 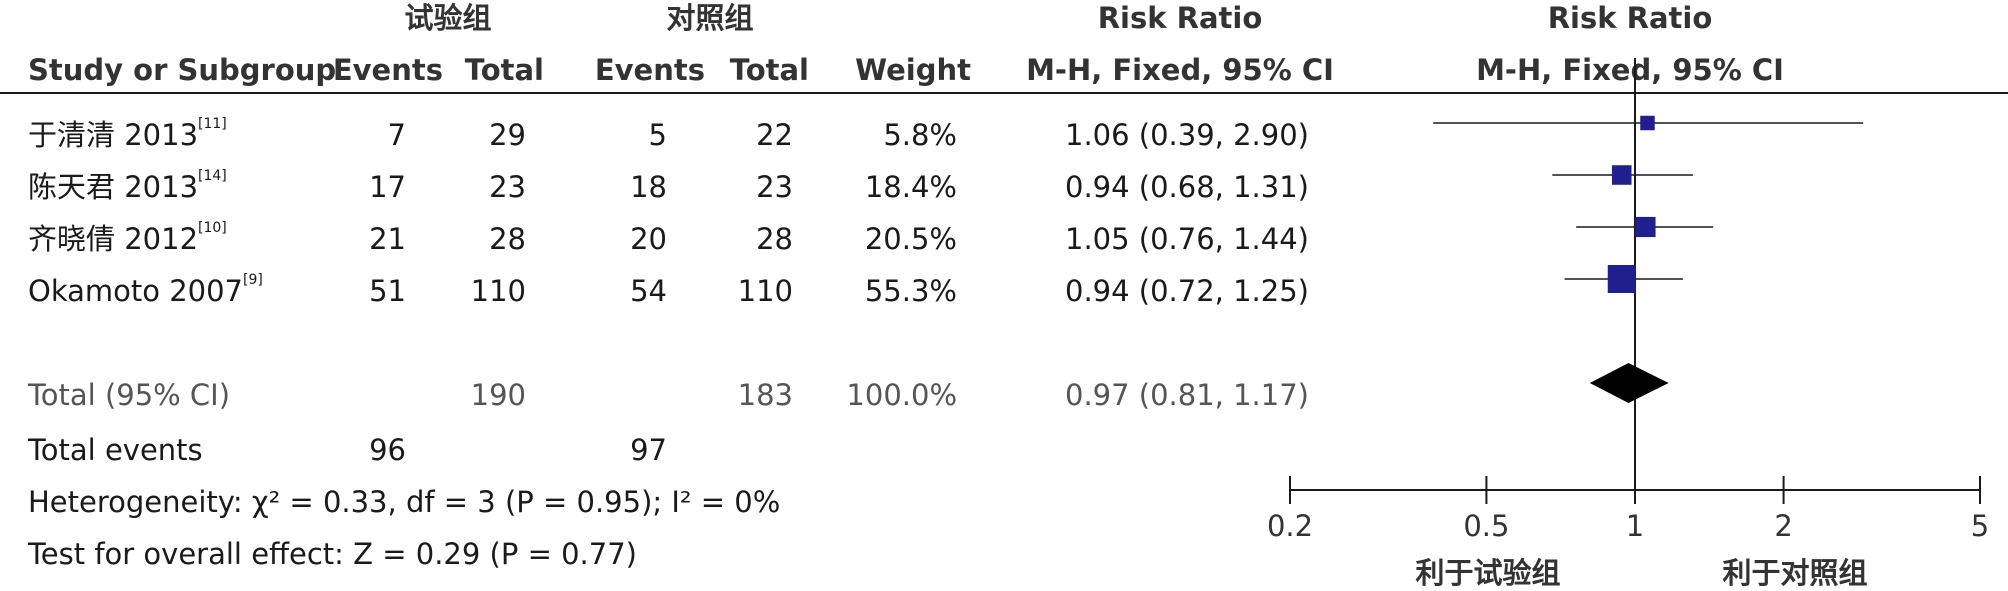 What do you see at coordinates (649, 70) in the screenshot?
I see `ctrl-events-header: Events` at bounding box center [649, 70].